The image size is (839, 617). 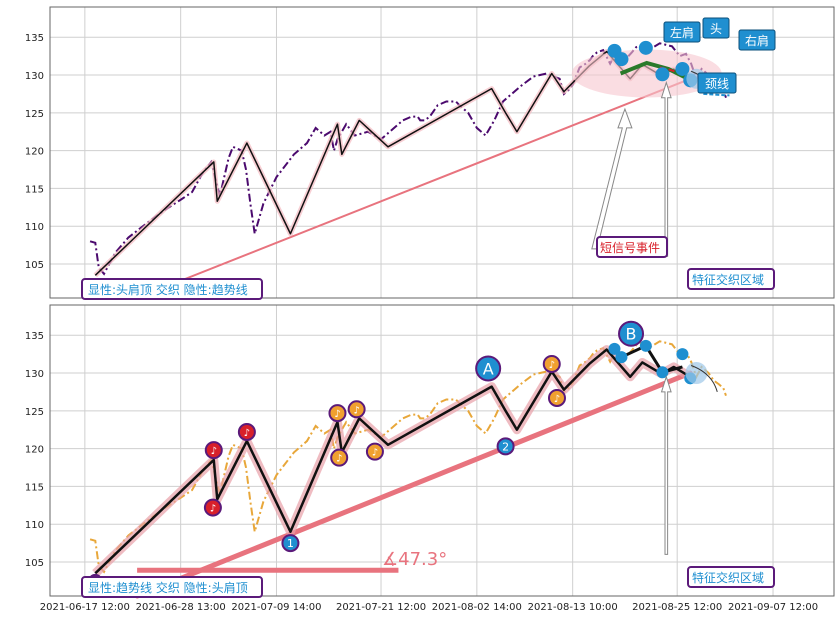 What do you see at coordinates (716, 94) in the screenshot?
I see `tail-dash` at bounding box center [716, 94].